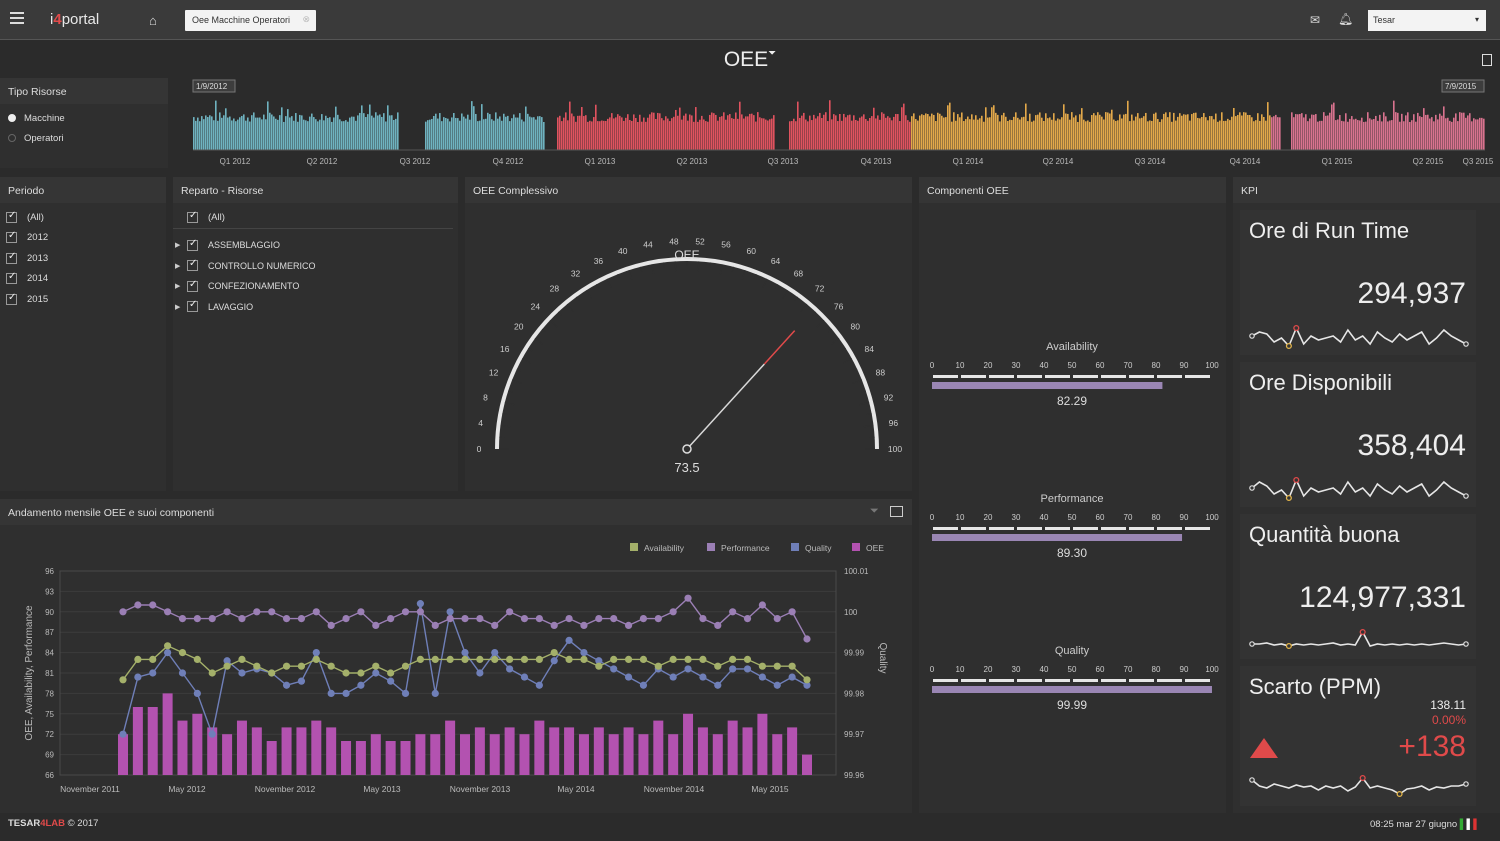  I want to click on periodo-item-2012: 2012, so click(83, 238).